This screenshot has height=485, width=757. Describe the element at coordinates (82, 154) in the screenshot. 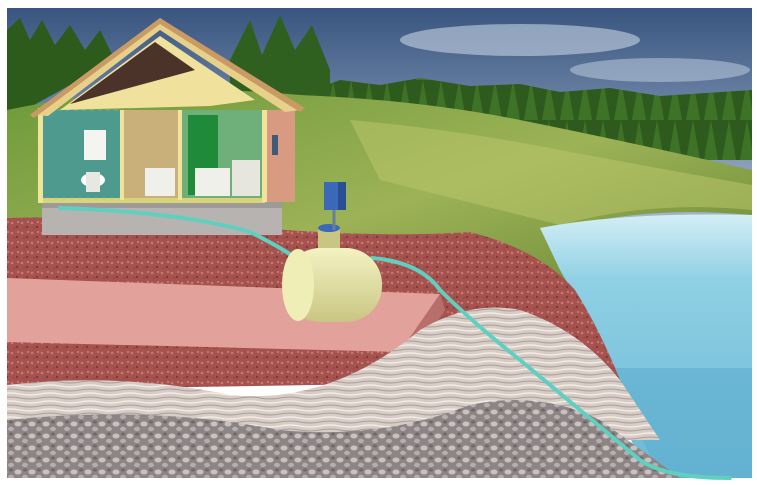

I see `bathroom` at that location.